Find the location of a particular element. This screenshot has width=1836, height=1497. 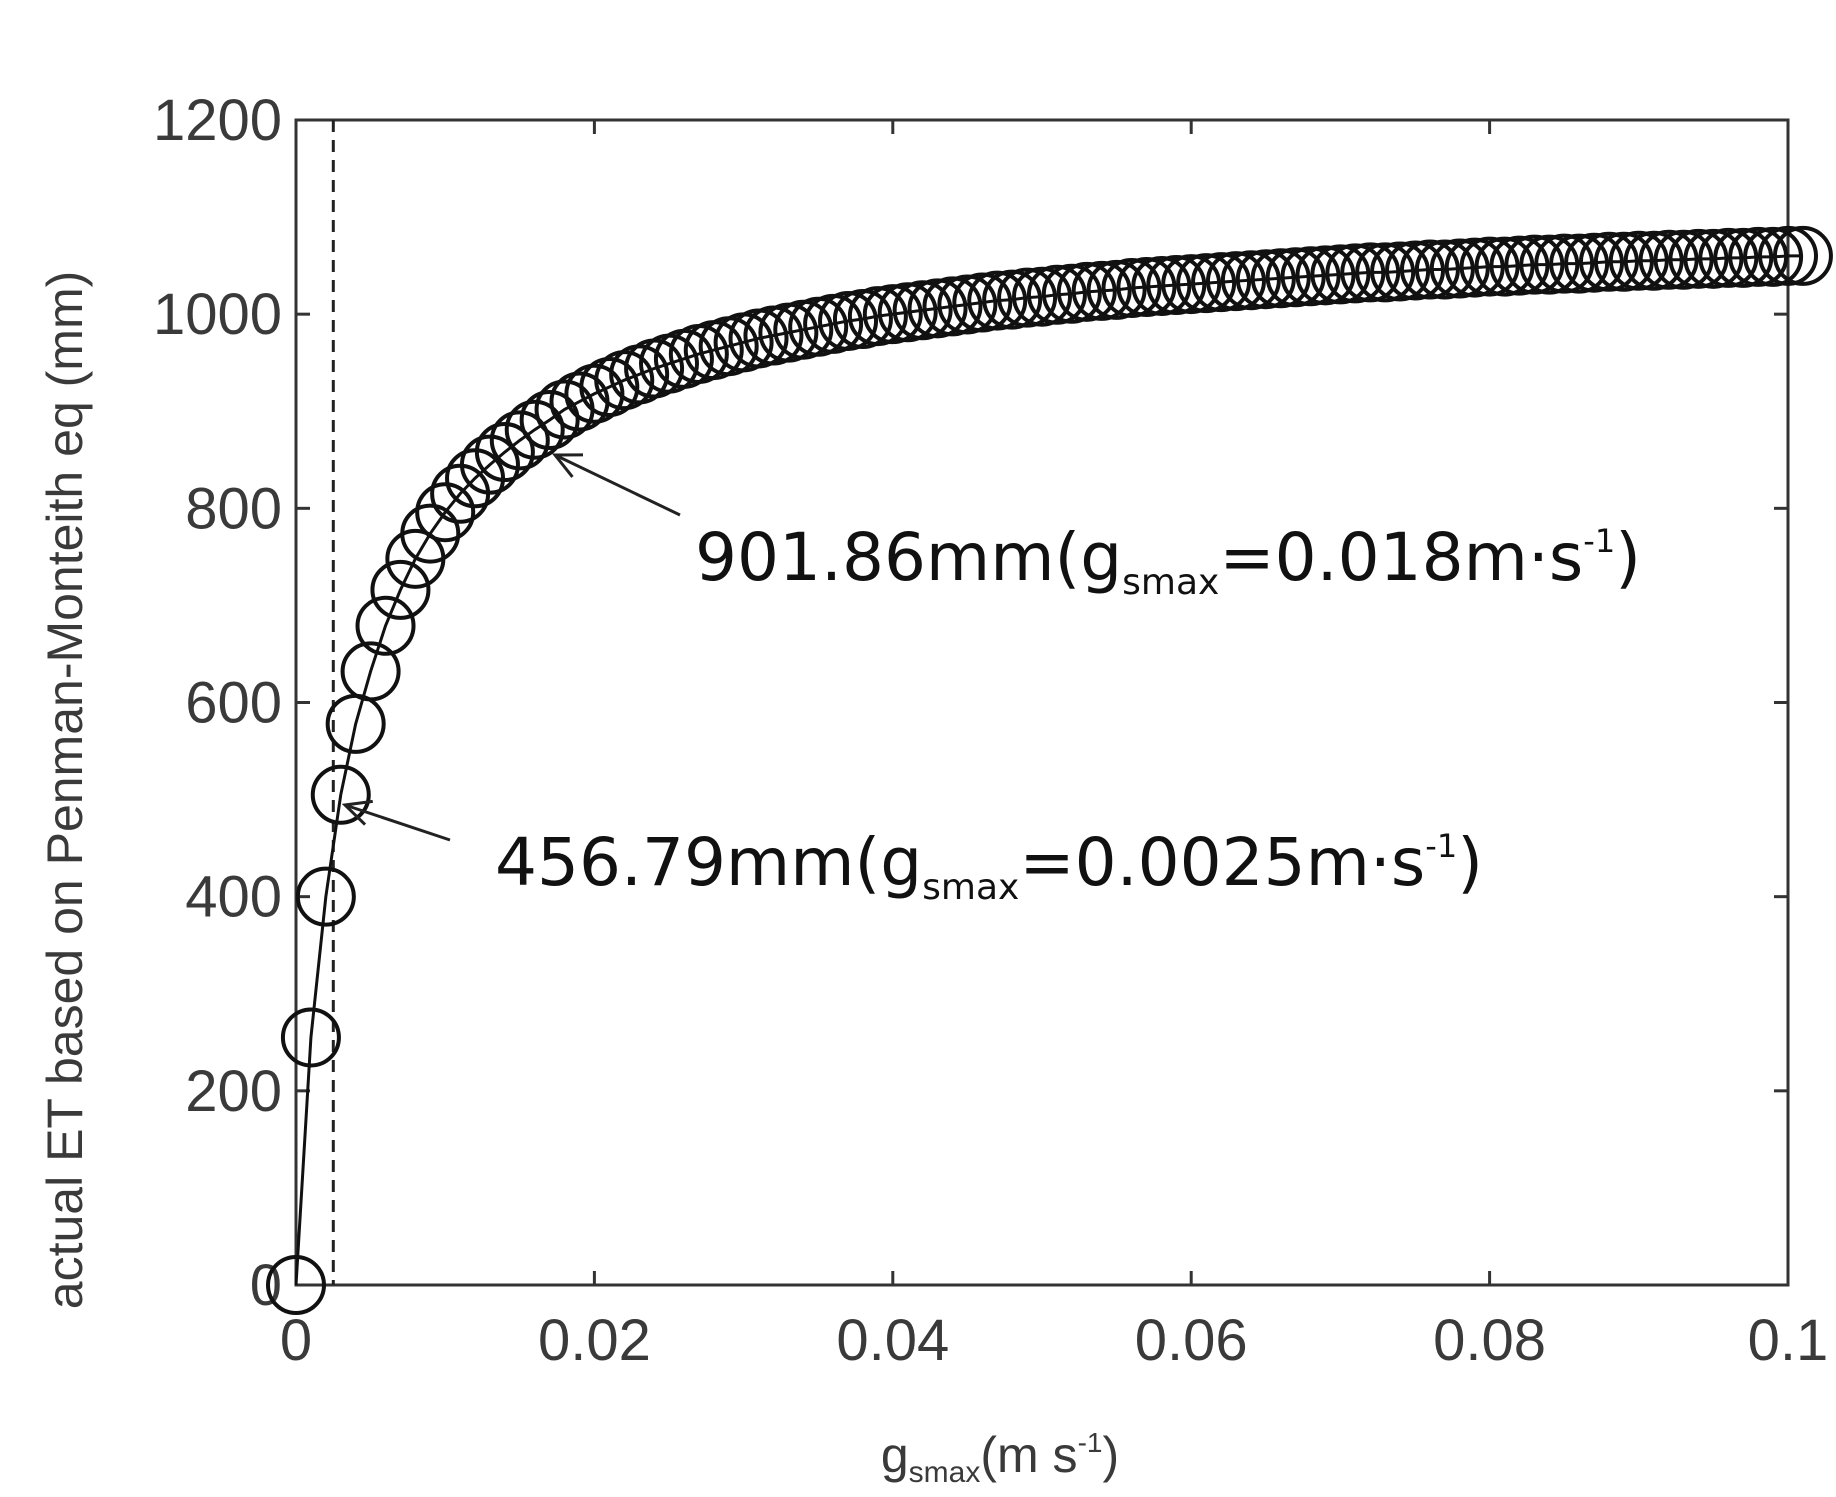

annotation-value: 901.86mm(g is located at coordinates (908, 557).